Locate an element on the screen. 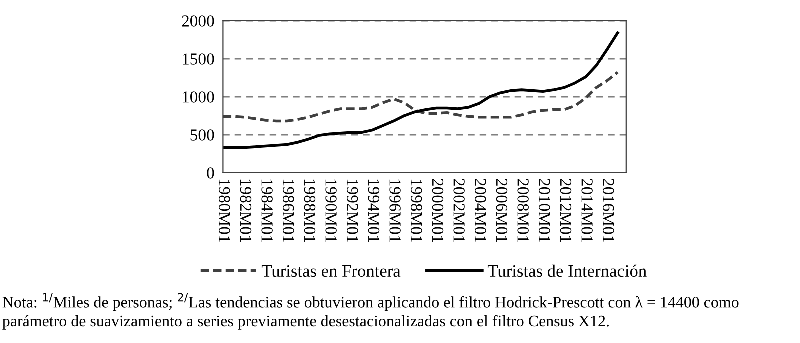  x-tick-label: 1988M01 is located at coordinates (310, 211).